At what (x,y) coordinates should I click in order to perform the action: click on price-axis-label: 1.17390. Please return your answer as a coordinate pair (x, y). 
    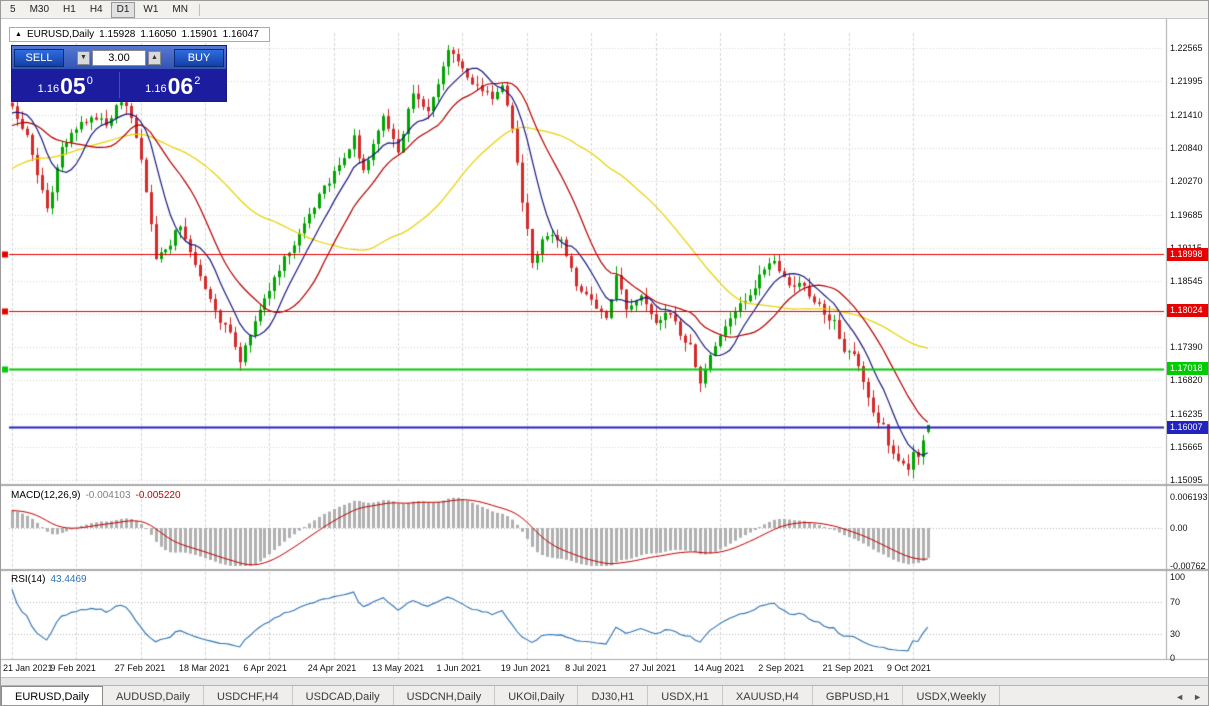
    Looking at the image, I should click on (1186, 347).